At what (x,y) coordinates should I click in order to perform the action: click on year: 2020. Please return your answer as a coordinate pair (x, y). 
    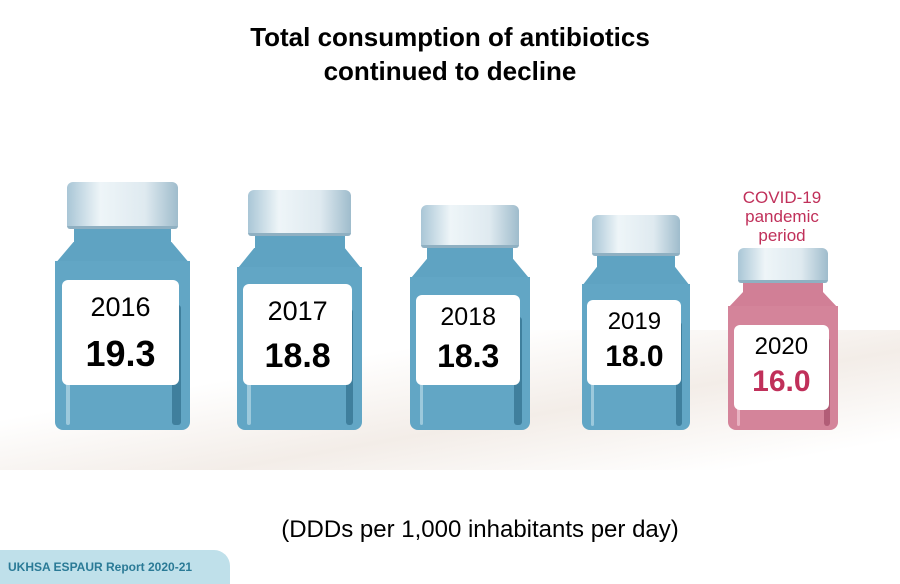
    Looking at the image, I should click on (781, 346).